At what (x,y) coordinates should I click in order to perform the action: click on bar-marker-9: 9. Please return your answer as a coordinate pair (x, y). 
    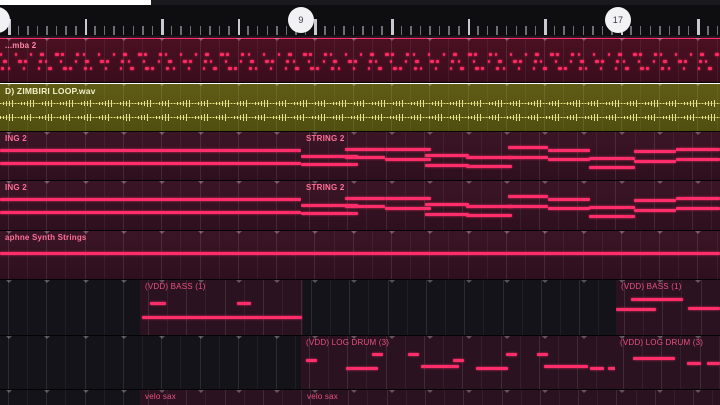
    Looking at the image, I should click on (301, 20).